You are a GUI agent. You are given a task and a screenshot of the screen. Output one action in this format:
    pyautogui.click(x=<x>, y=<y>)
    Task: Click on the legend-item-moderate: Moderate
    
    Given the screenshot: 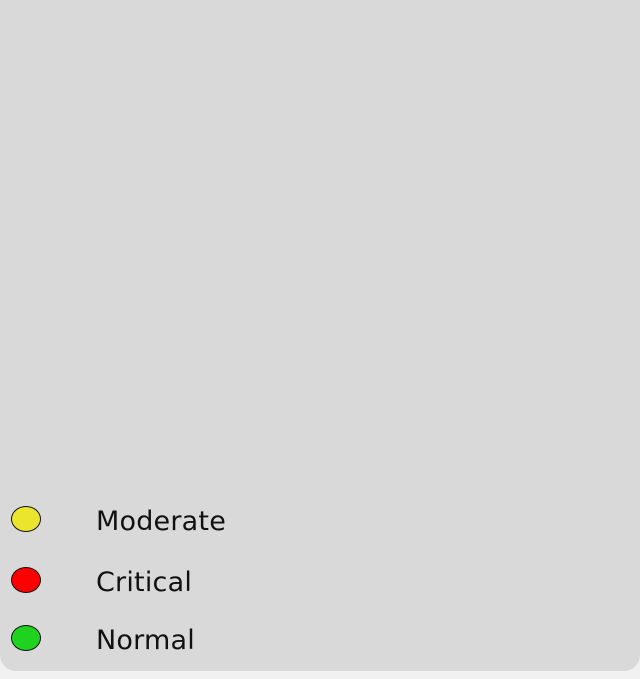 What is the action you would take?
    pyautogui.click(x=180, y=520)
    